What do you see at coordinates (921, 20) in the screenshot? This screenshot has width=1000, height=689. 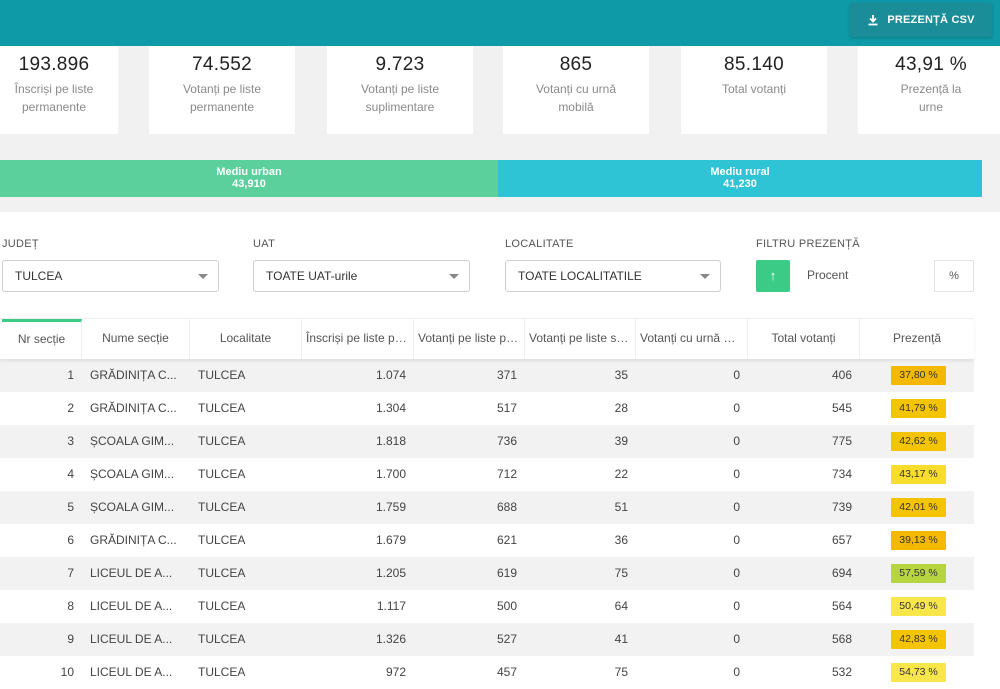 I see `export-csv-button: PREZENȚĂ CSV` at bounding box center [921, 20].